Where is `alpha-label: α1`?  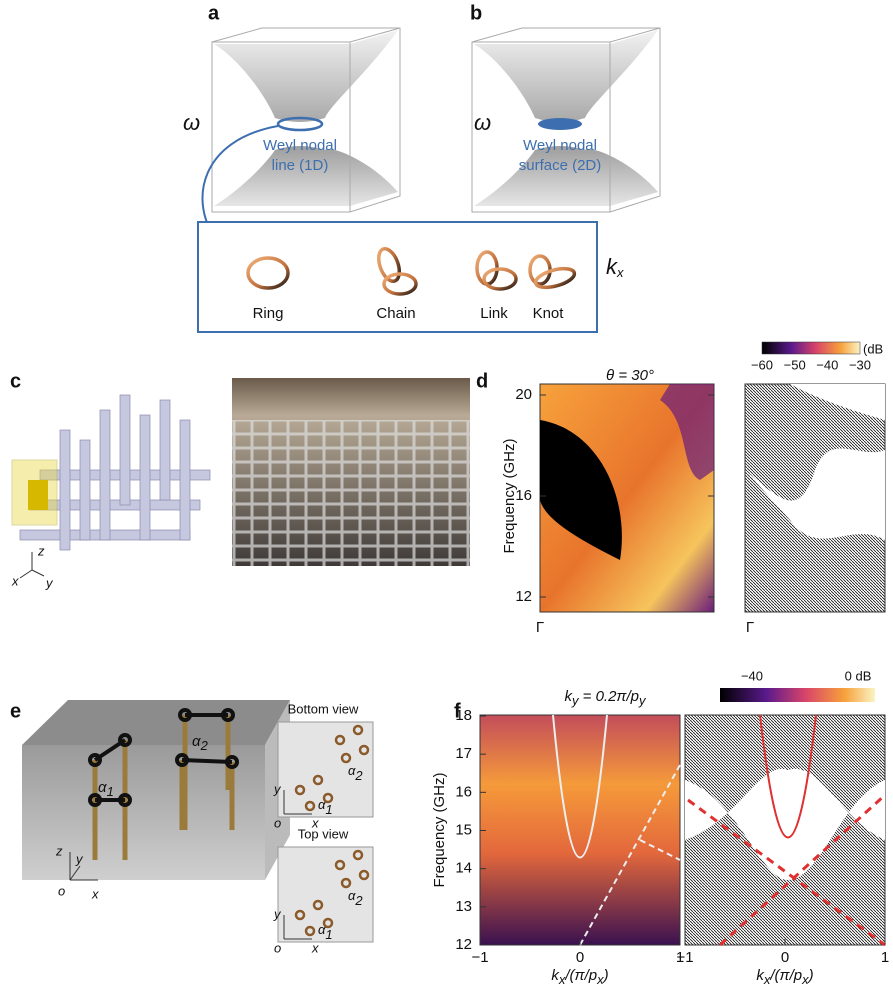 alpha-label: α1 is located at coordinates (325, 932).